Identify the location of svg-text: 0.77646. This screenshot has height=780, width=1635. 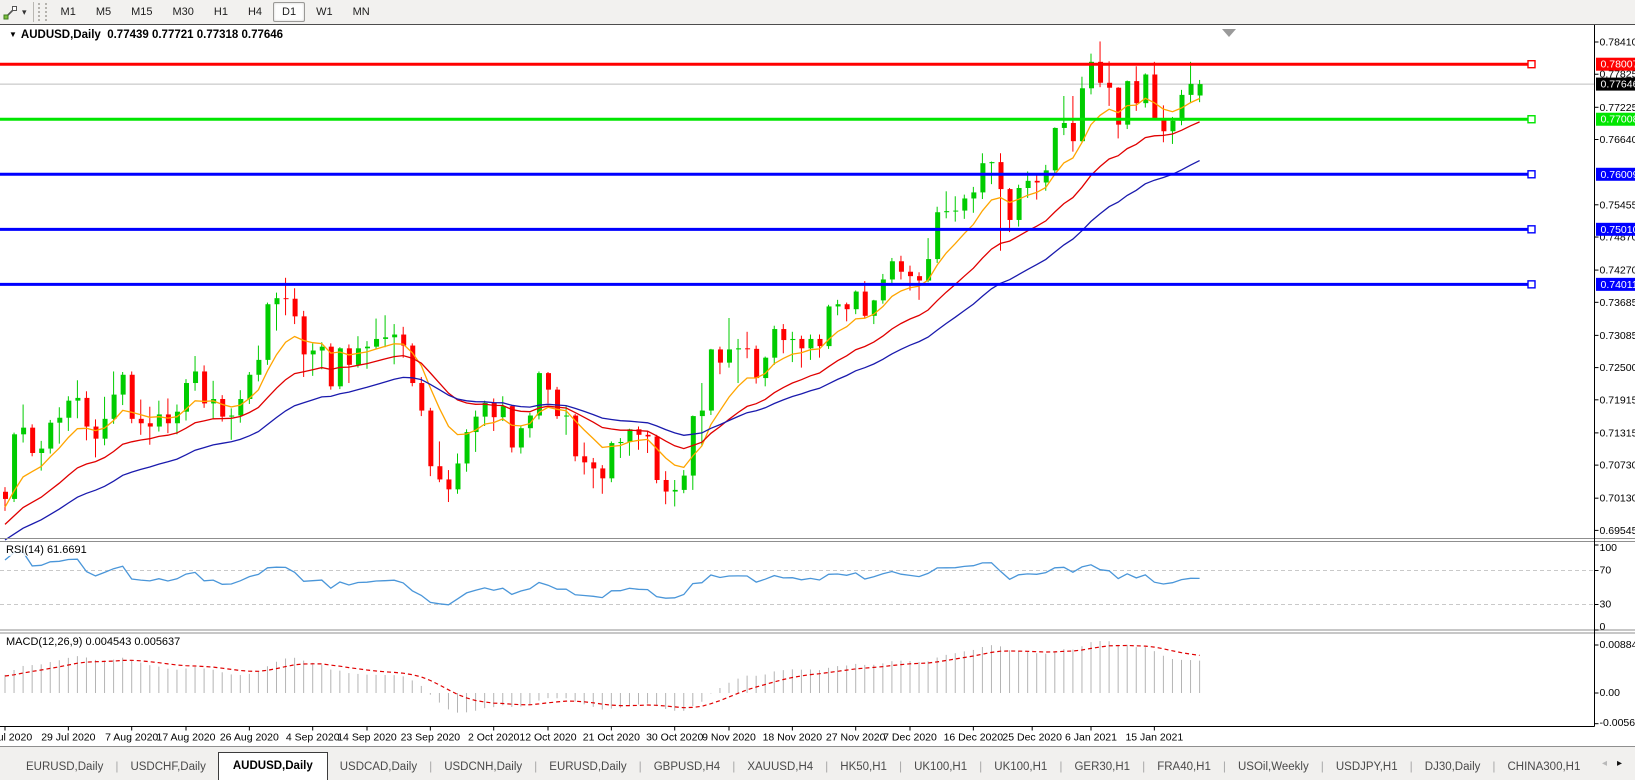
(1618, 85).